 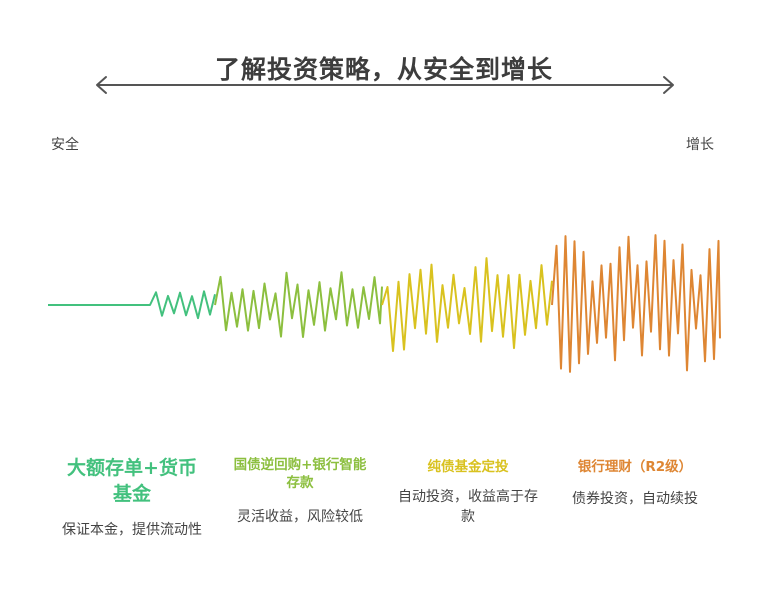 What do you see at coordinates (132, 530) in the screenshot?
I see `strategy-1-desc: 保证本金，提供流动性` at bounding box center [132, 530].